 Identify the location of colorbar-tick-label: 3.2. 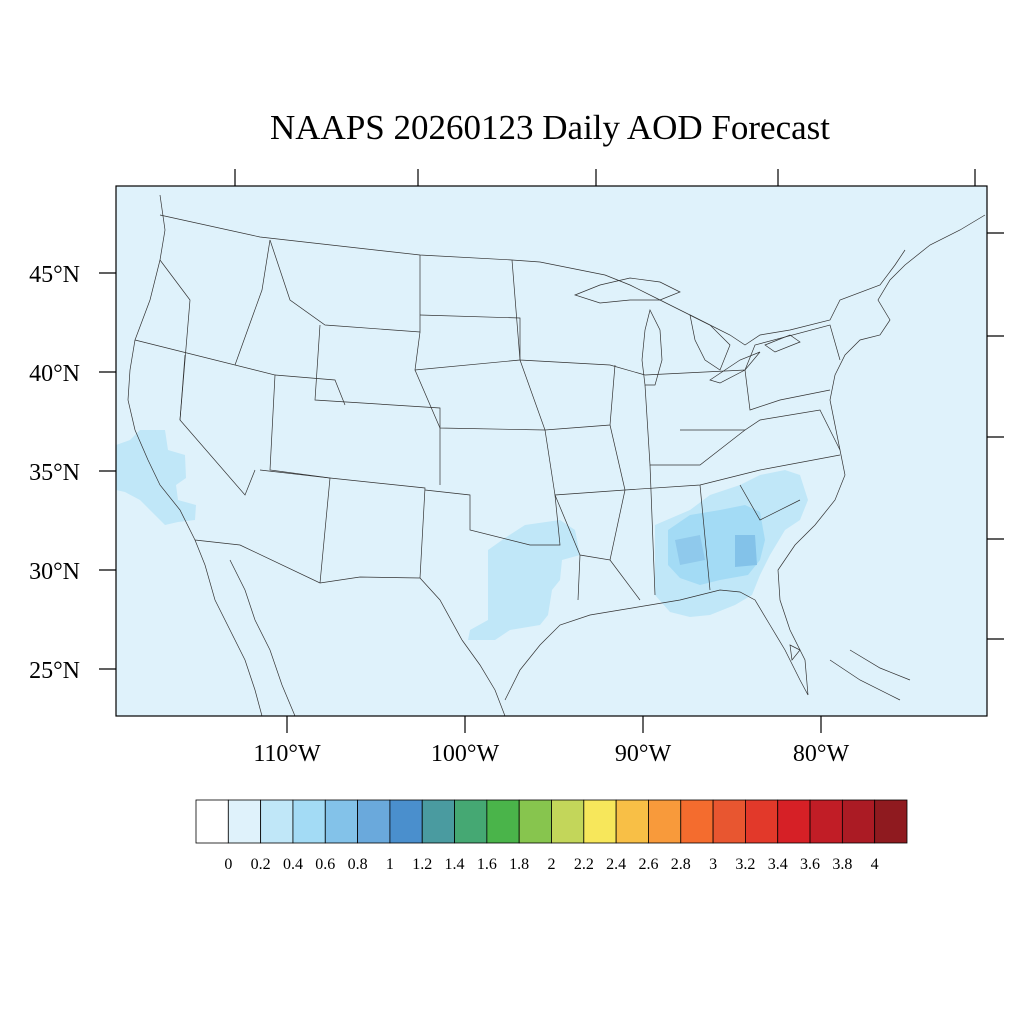
(745, 864).